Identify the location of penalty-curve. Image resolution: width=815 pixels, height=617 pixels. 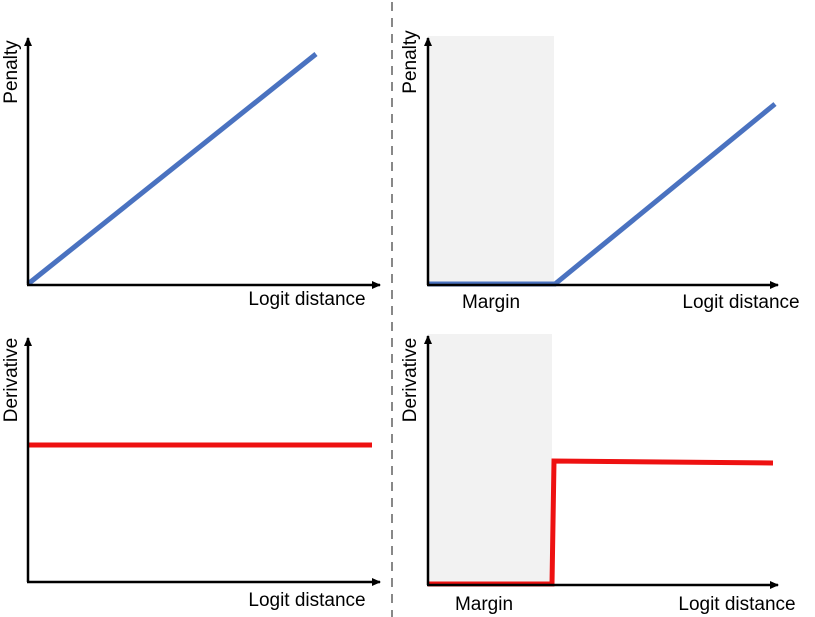
(172, 169).